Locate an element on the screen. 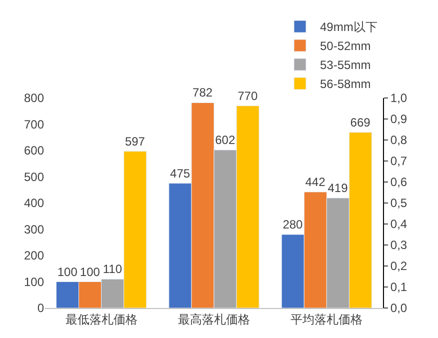 This screenshot has width=438, height=338. legend-label: 49mm以下 is located at coordinates (349, 27).